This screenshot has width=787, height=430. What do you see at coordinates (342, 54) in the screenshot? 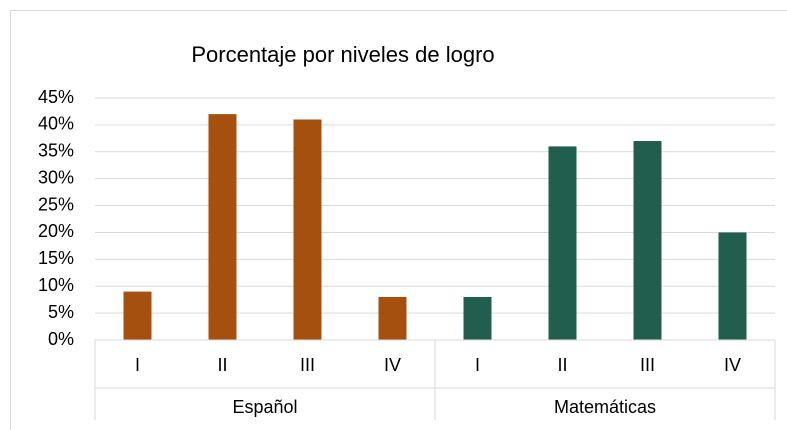
I see `chart-title: Porcentaje por niveles de logro` at bounding box center [342, 54].